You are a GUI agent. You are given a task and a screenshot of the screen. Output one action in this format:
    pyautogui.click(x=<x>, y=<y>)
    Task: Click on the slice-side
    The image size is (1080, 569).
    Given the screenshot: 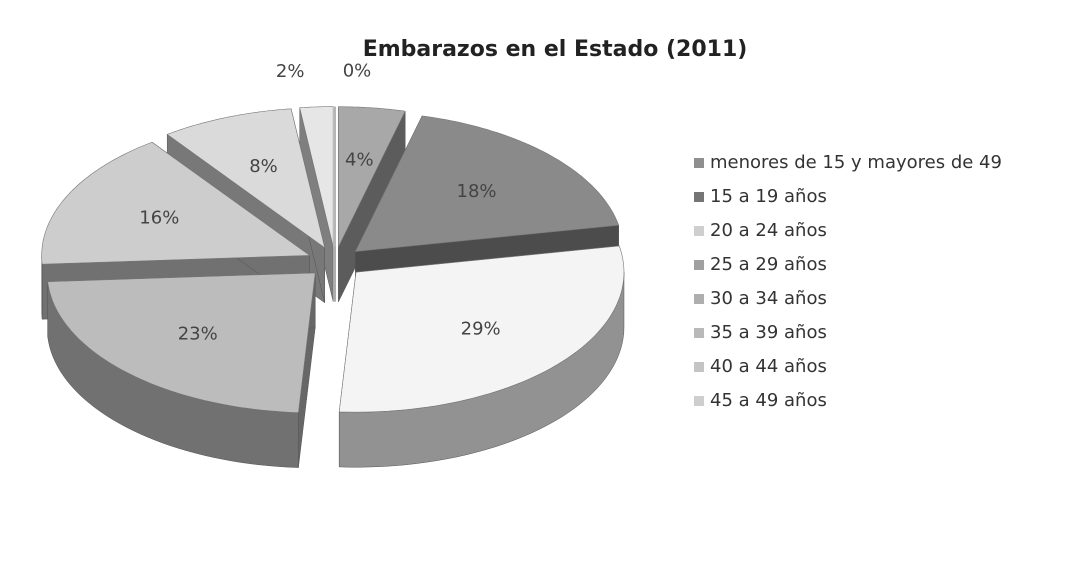 What is the action you would take?
    pyautogui.click(x=42, y=287)
    